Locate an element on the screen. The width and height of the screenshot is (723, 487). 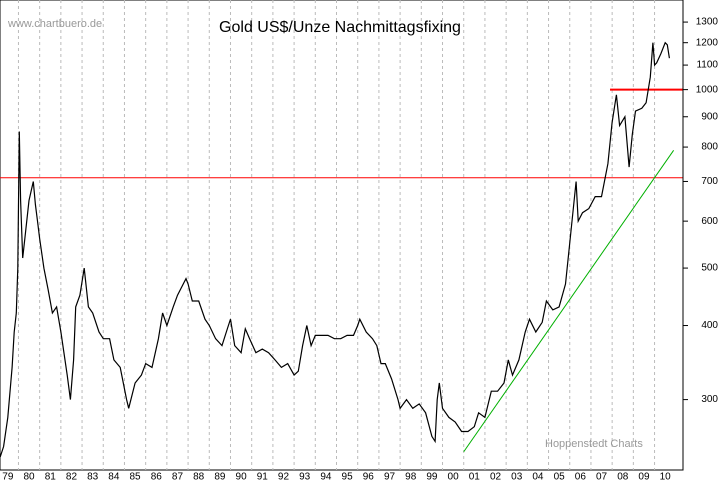
x-tick-label: 94 is located at coordinates (326, 477).